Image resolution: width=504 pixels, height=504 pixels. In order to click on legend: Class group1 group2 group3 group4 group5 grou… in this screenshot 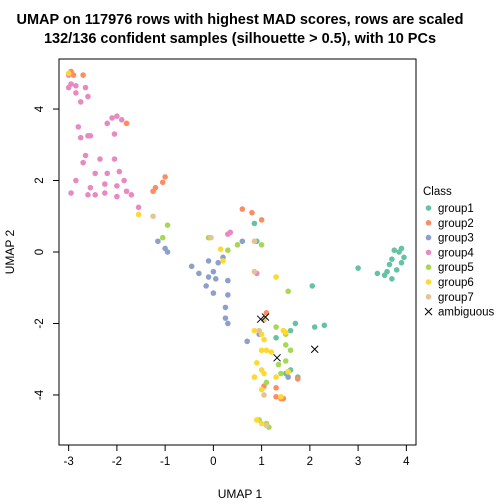, I will do `click(459, 252)`.